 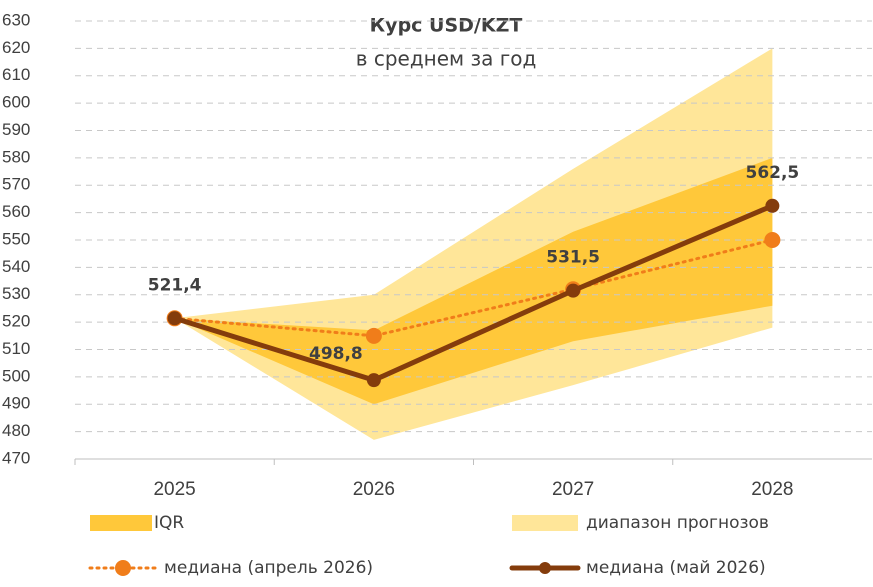 What do you see at coordinates (16, 156) in the screenshot?
I see `y-tick-label: 580` at bounding box center [16, 156].